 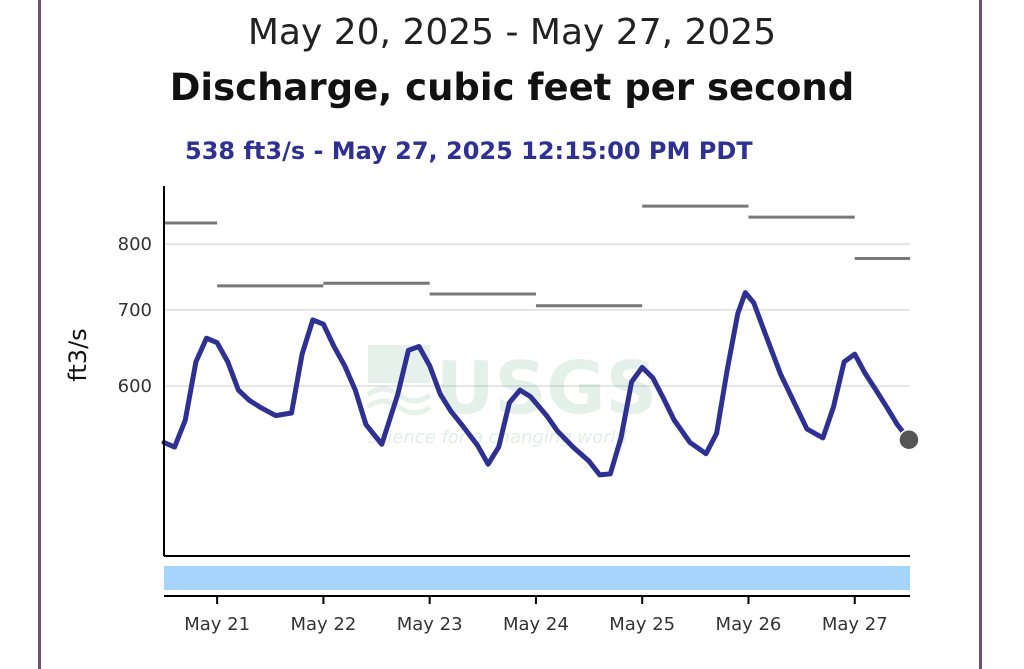 I want to click on y-tick-label: 700, so click(x=135, y=310).